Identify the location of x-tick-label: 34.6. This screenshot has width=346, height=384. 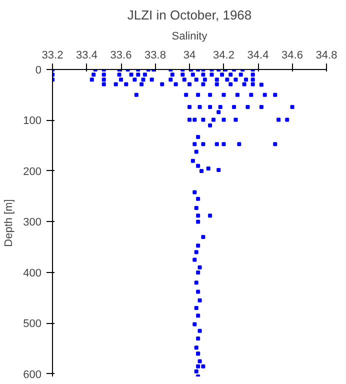
(292, 56).